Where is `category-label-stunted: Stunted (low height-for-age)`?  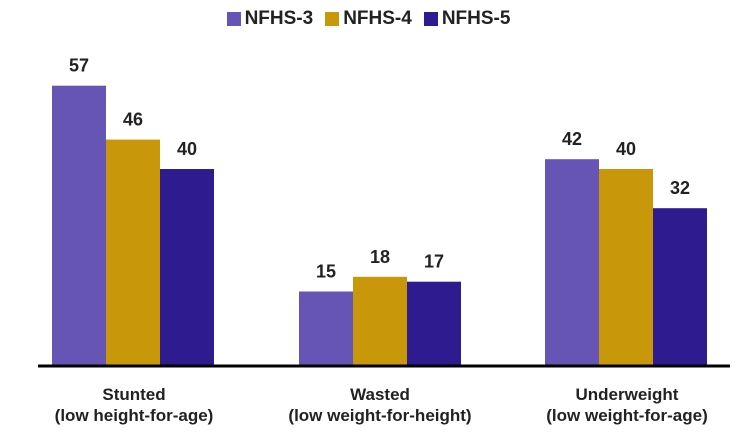
category-label-stunted: Stunted (low height-for-age) is located at coordinates (134, 405).